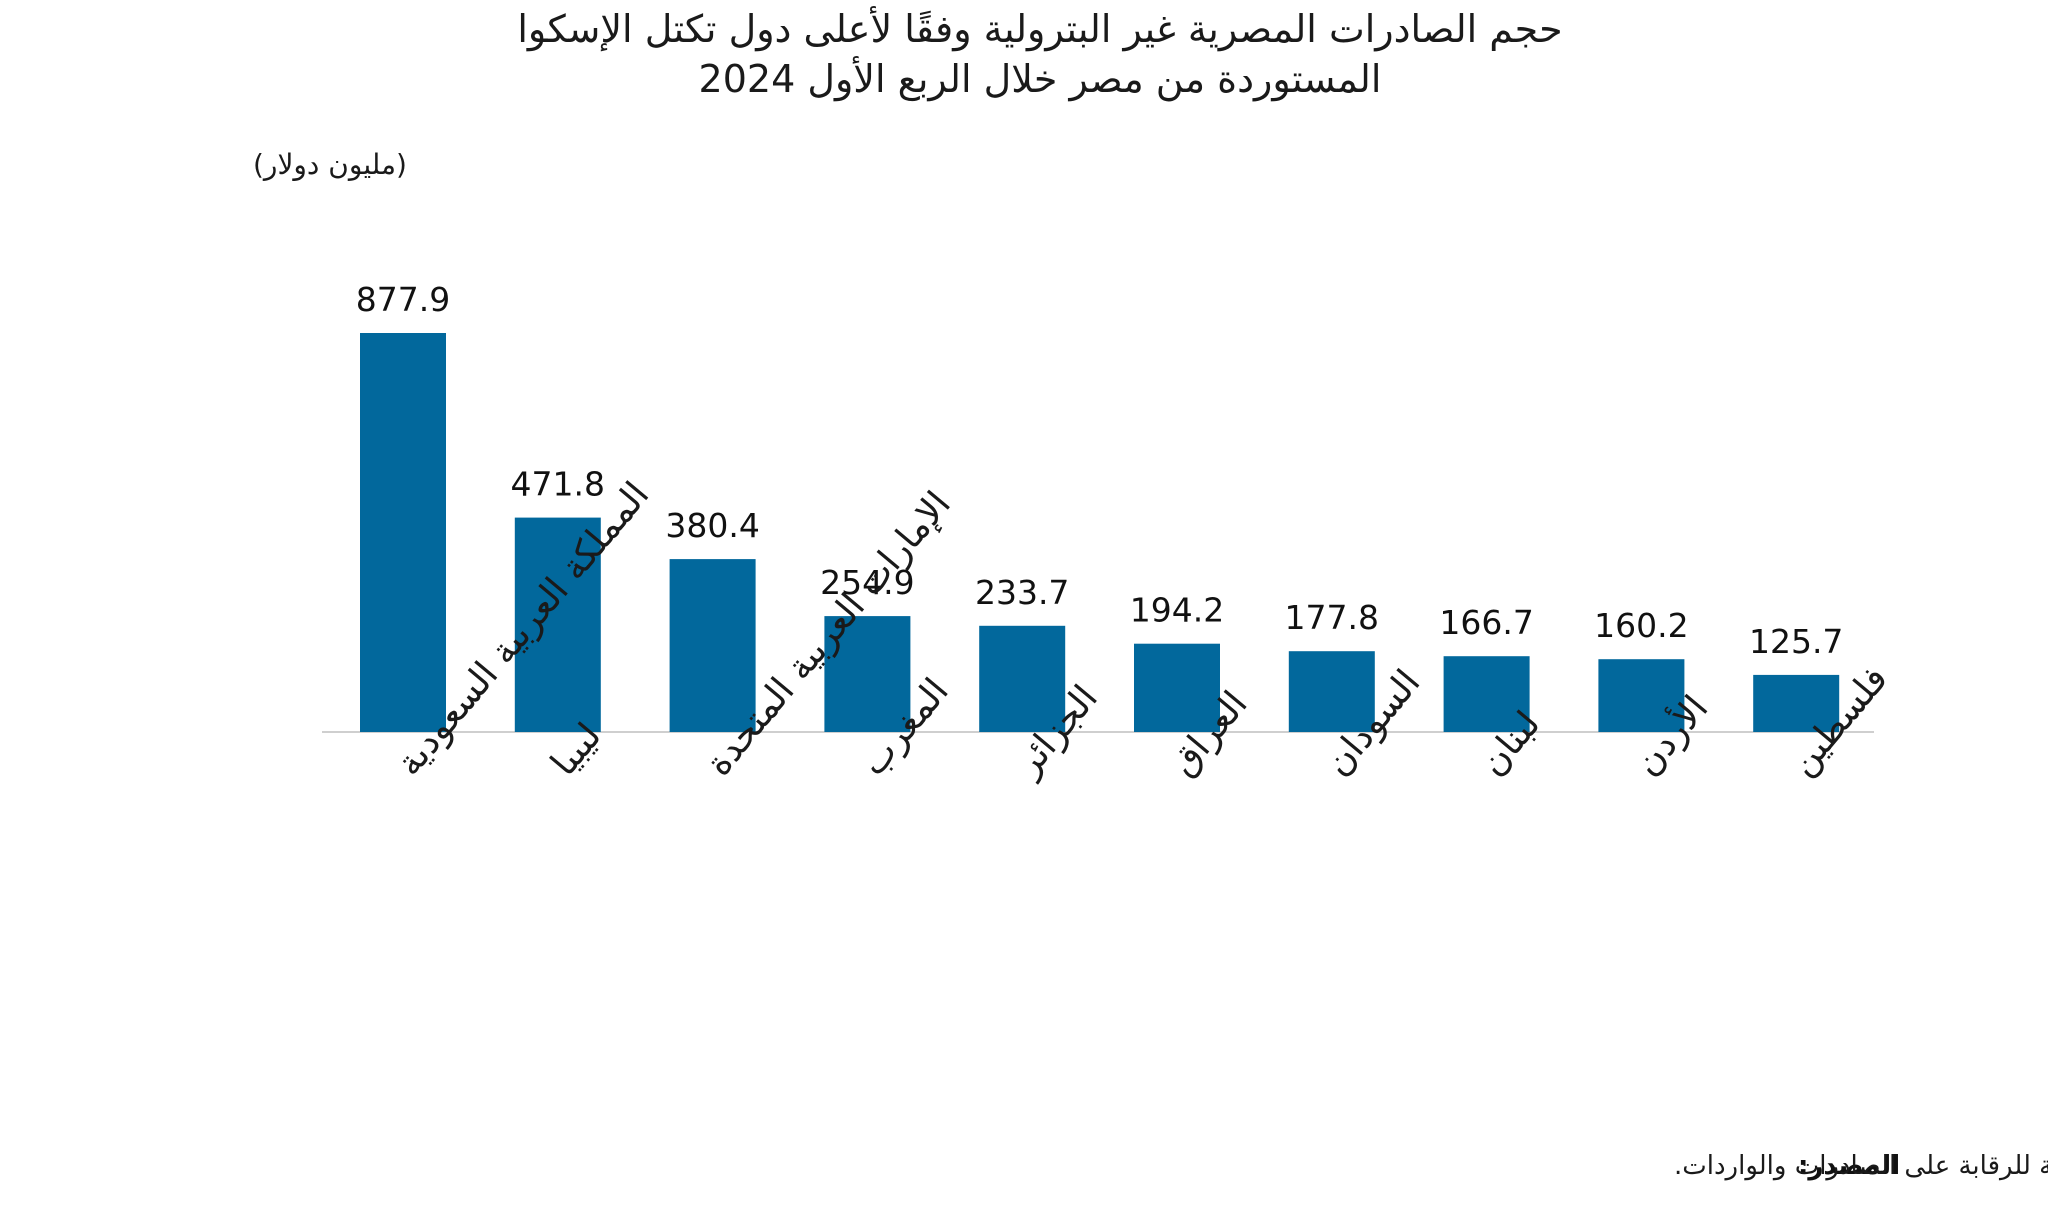  What do you see at coordinates (330, 164) in the screenshot?
I see `y-unit-label: (مليون دولار)` at bounding box center [330, 164].